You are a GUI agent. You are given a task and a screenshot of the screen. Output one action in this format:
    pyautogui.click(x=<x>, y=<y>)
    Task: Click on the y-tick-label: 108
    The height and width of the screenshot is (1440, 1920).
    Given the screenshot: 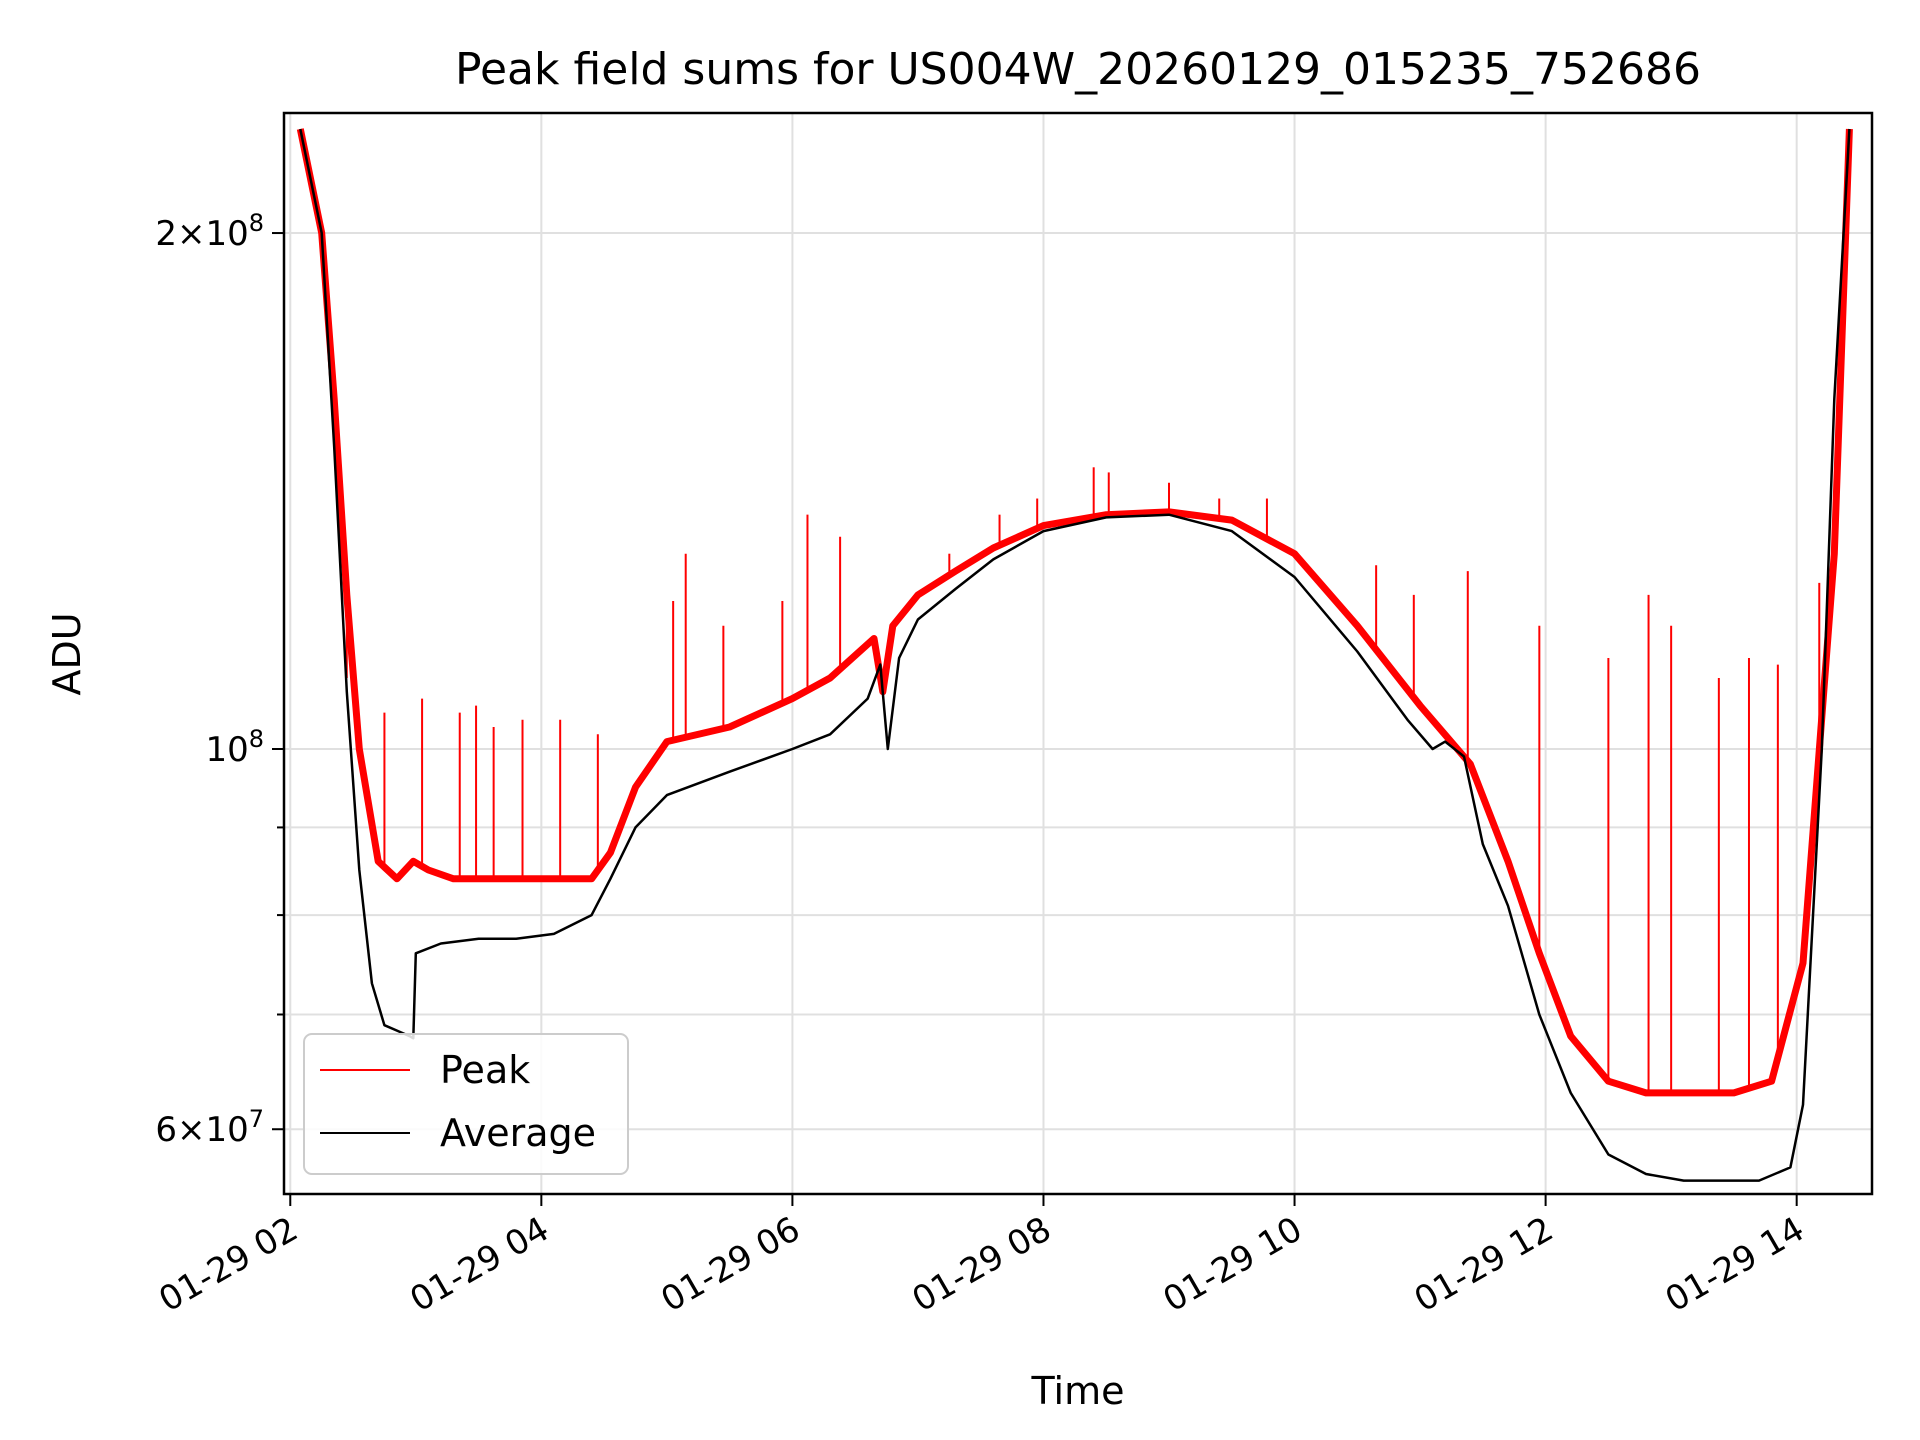 What is the action you would take?
    pyautogui.click(x=234, y=747)
    